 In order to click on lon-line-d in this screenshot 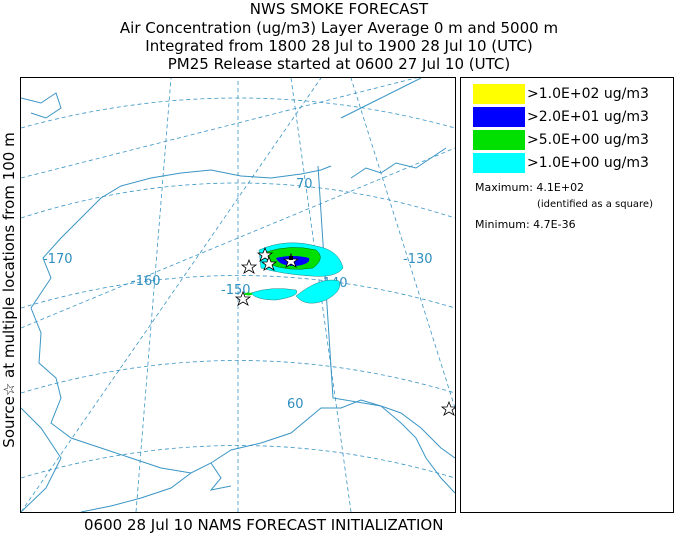, I will do `click(153, 295)`.